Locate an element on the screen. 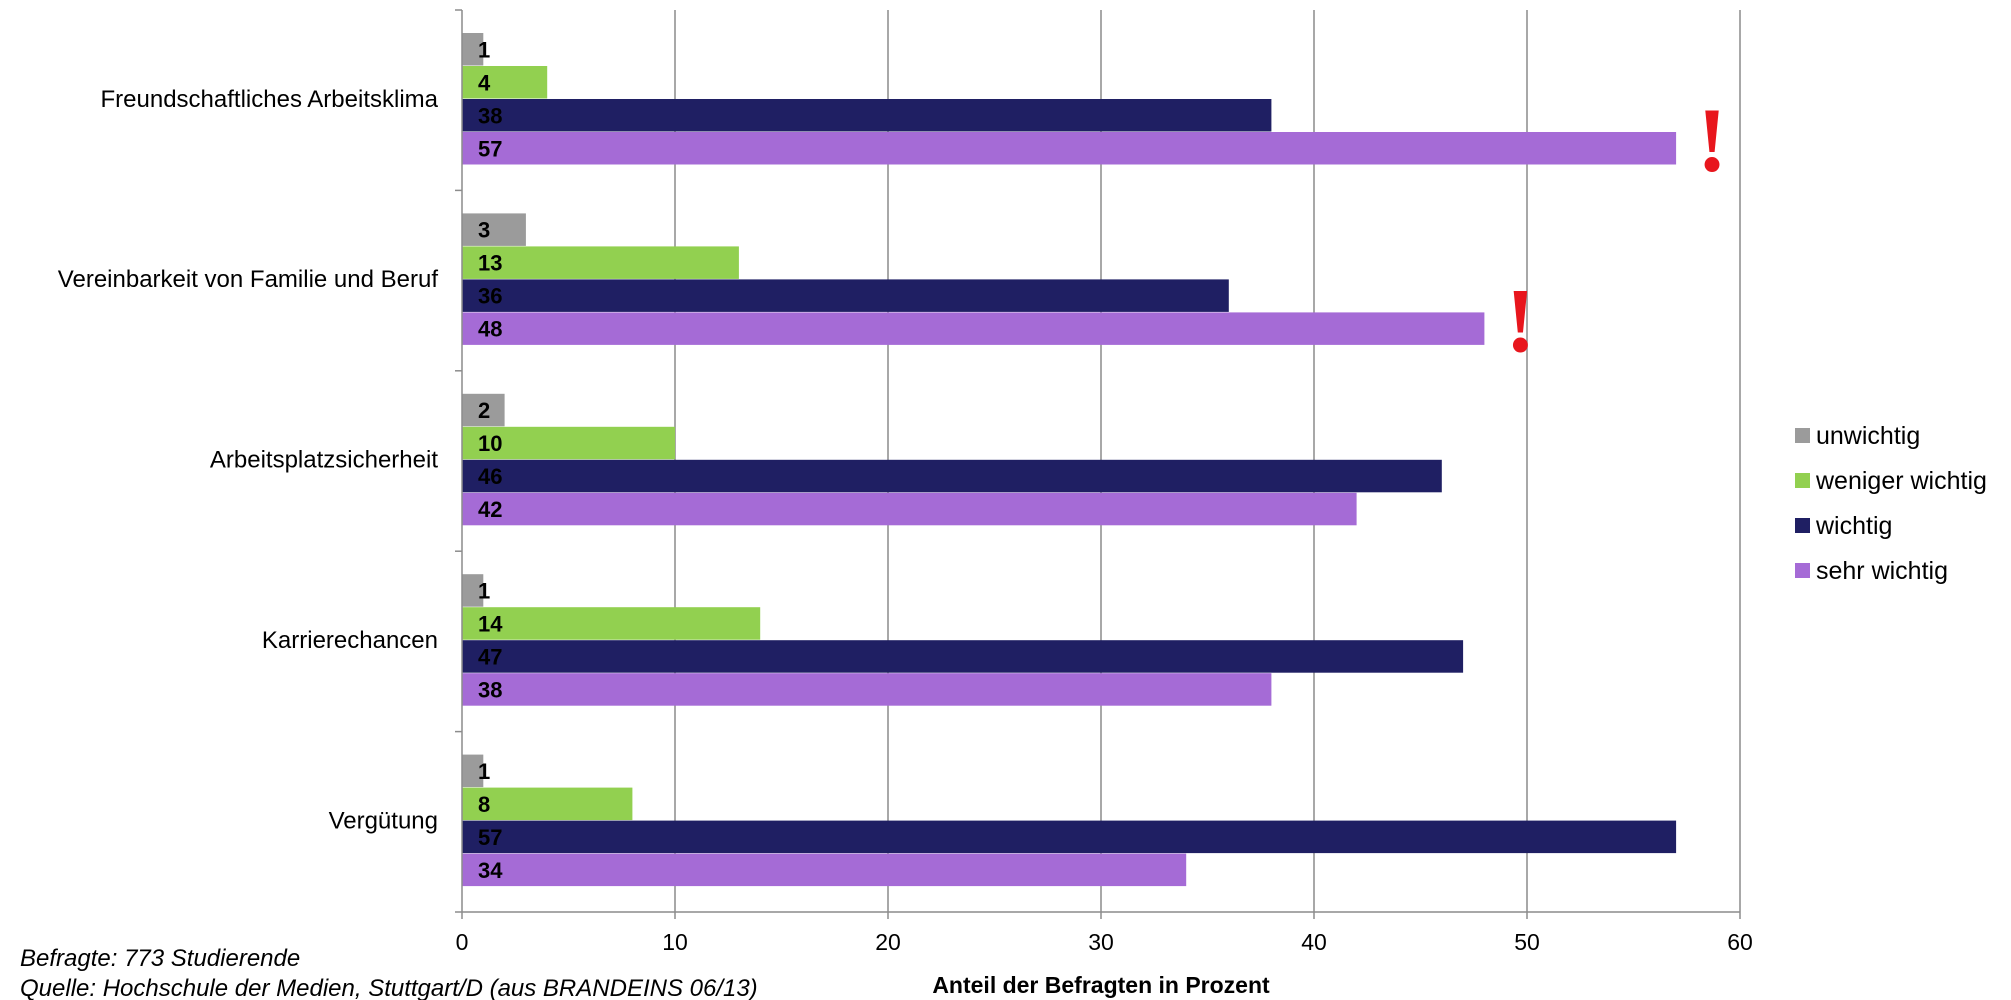  category-label: Freundschaftliches Arbeitsklima is located at coordinates (270, 99).